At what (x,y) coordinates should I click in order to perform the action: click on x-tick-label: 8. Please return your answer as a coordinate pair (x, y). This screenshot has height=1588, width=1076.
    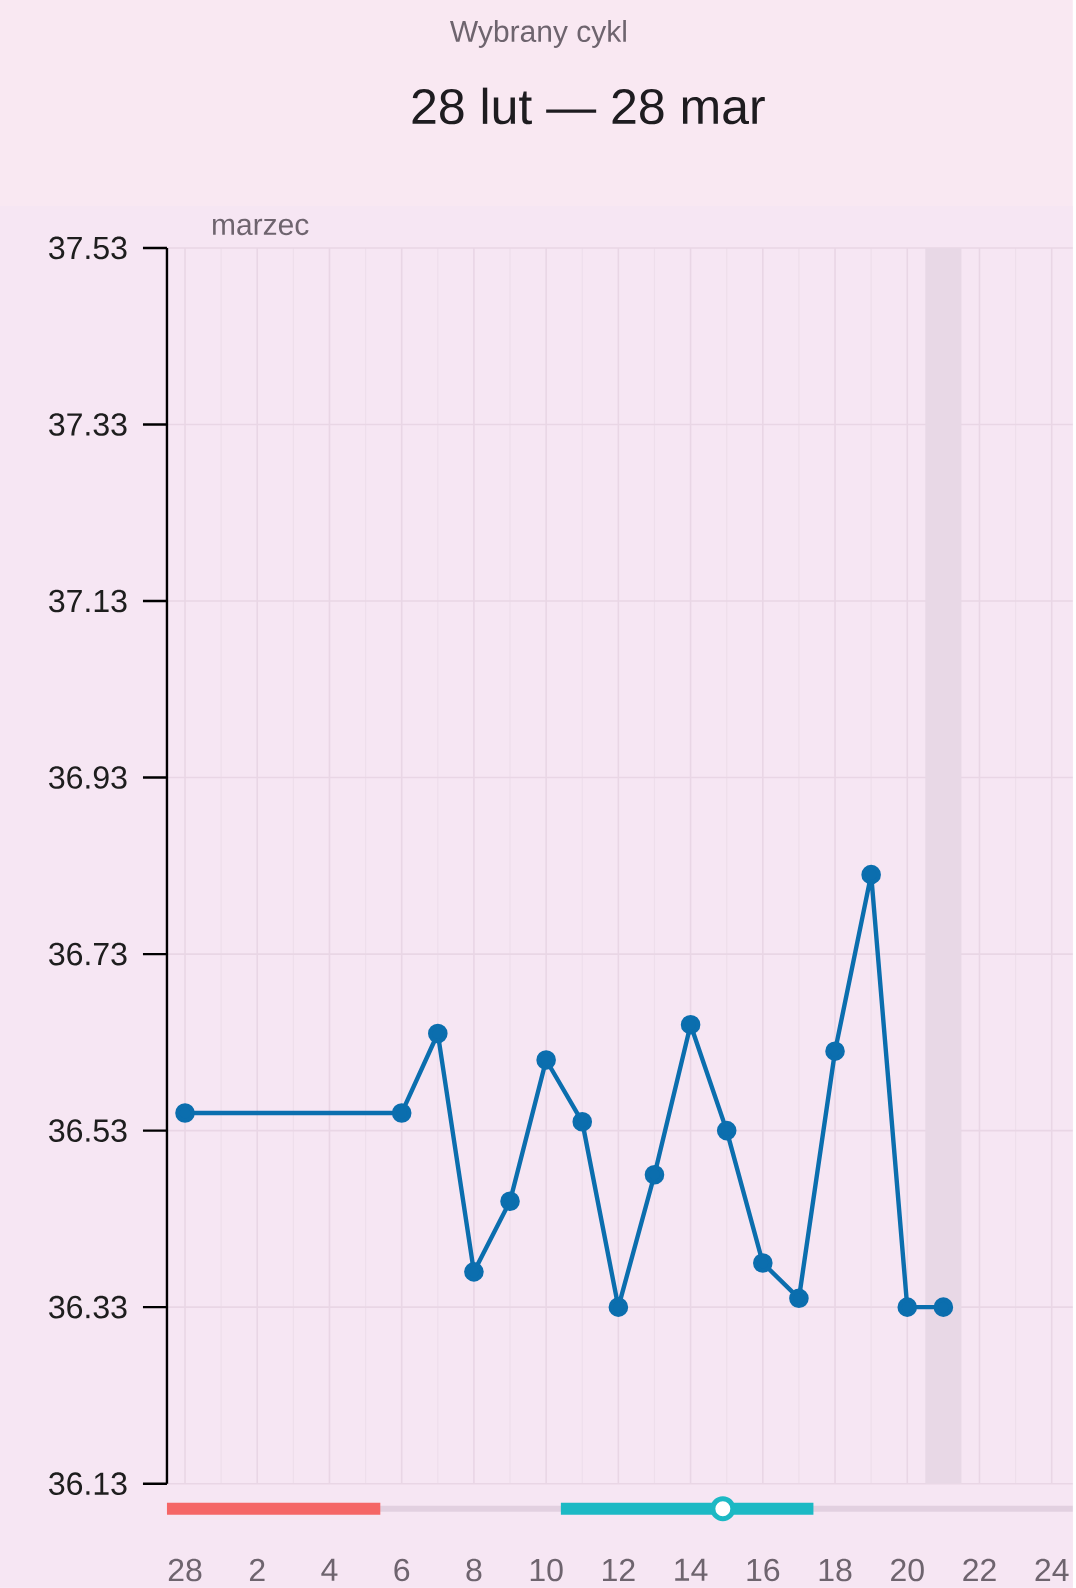
    Looking at the image, I should click on (474, 1570).